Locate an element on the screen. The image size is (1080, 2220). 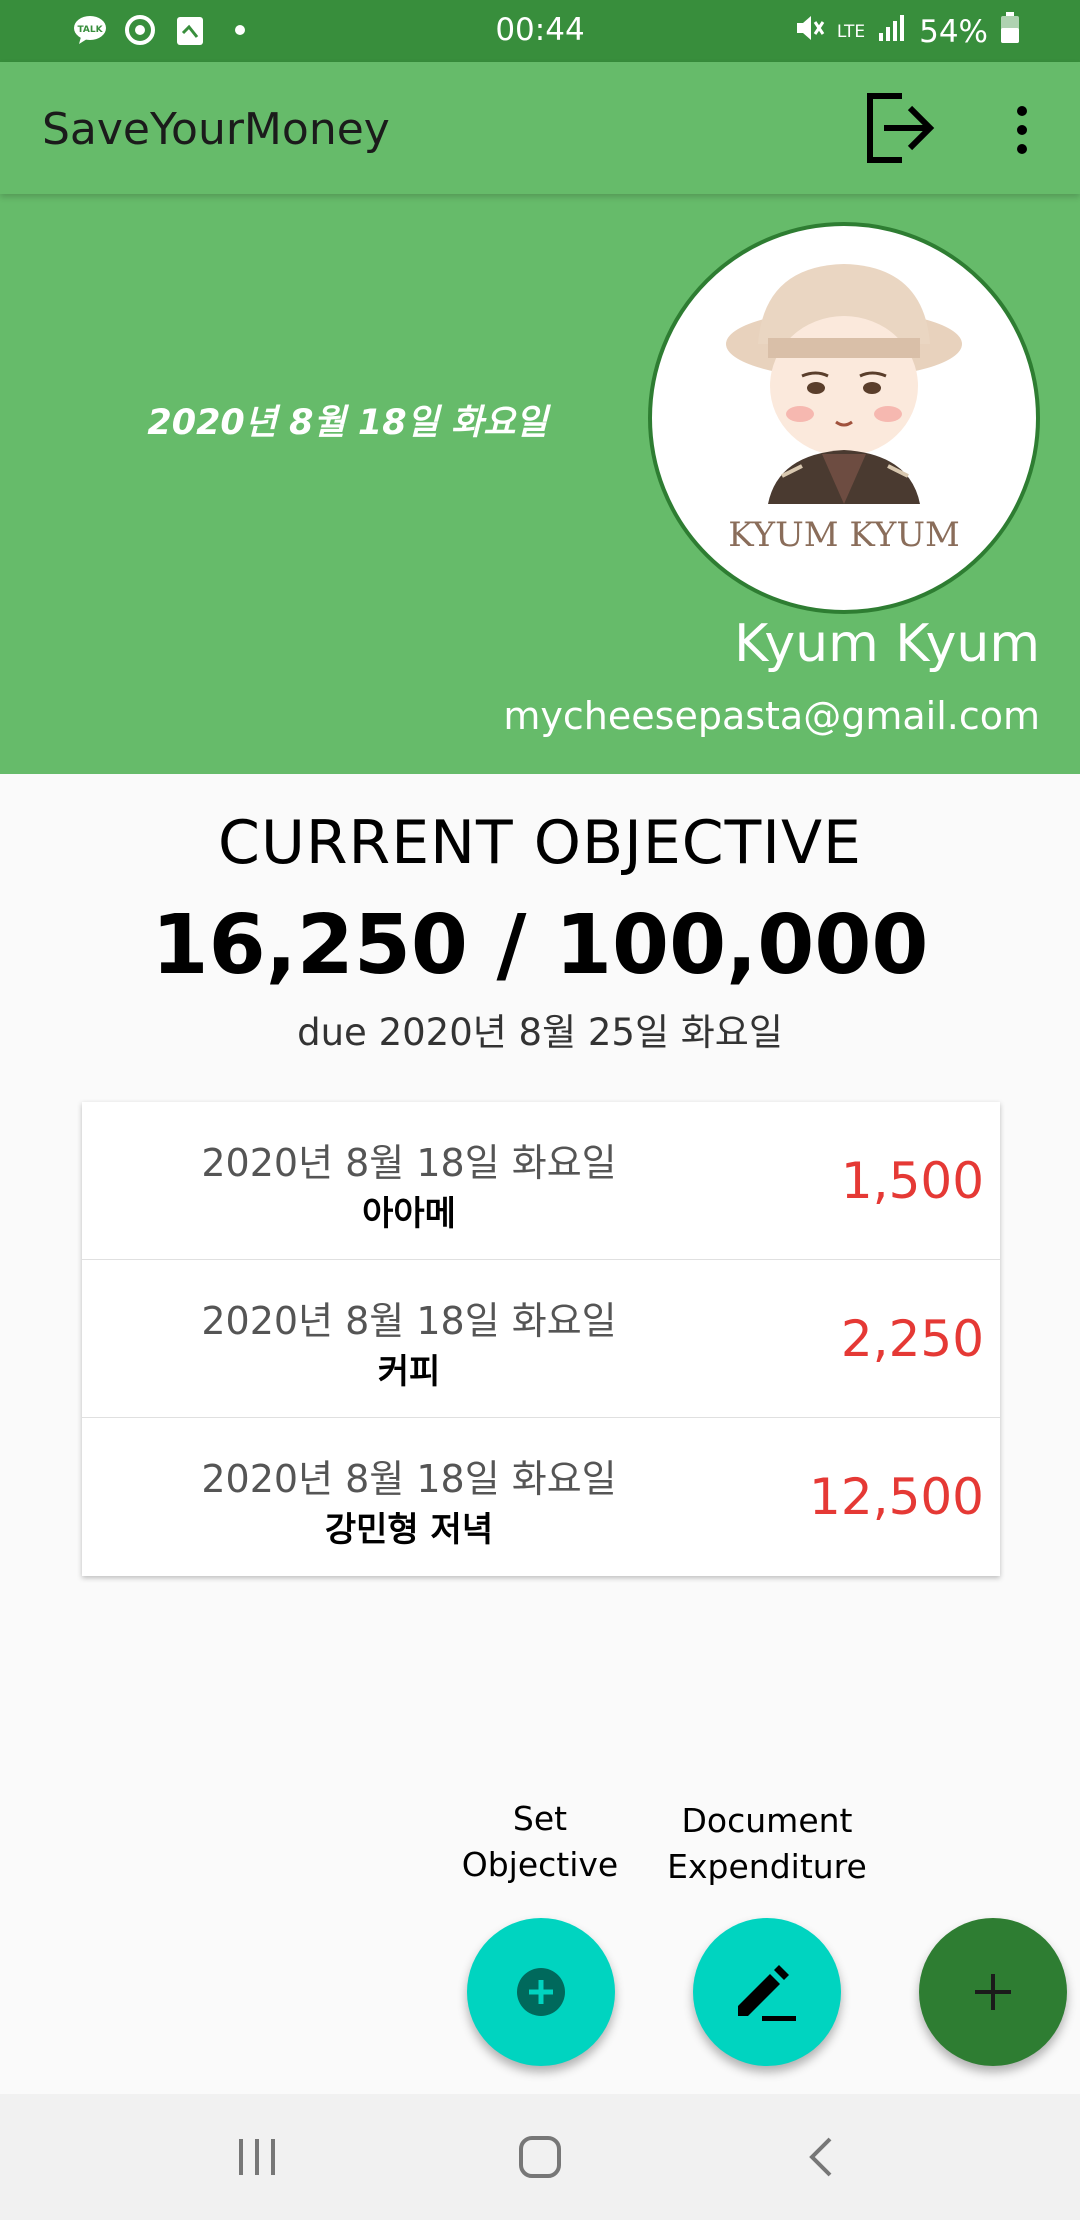
main-add-button is located at coordinates (993, 1992).